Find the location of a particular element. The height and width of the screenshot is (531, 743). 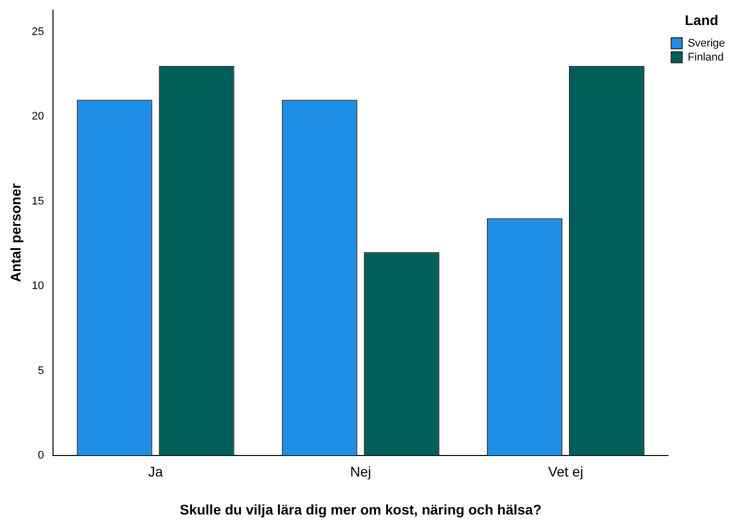

x-tick-label: Vet ej is located at coordinates (566, 472).